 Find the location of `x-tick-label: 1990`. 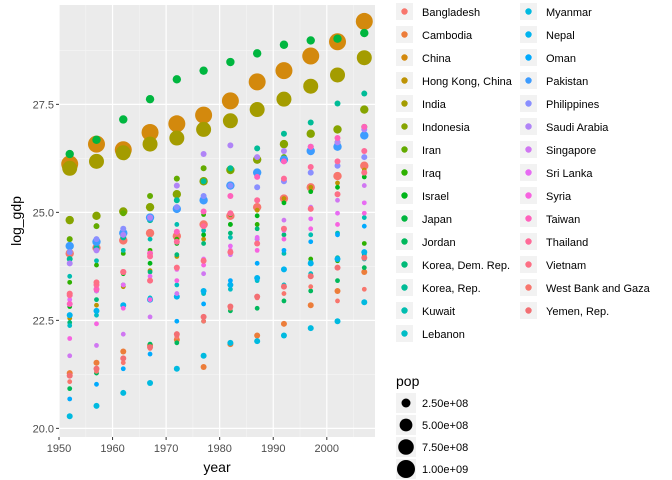

x-tick-label: 1990 is located at coordinates (273, 449).